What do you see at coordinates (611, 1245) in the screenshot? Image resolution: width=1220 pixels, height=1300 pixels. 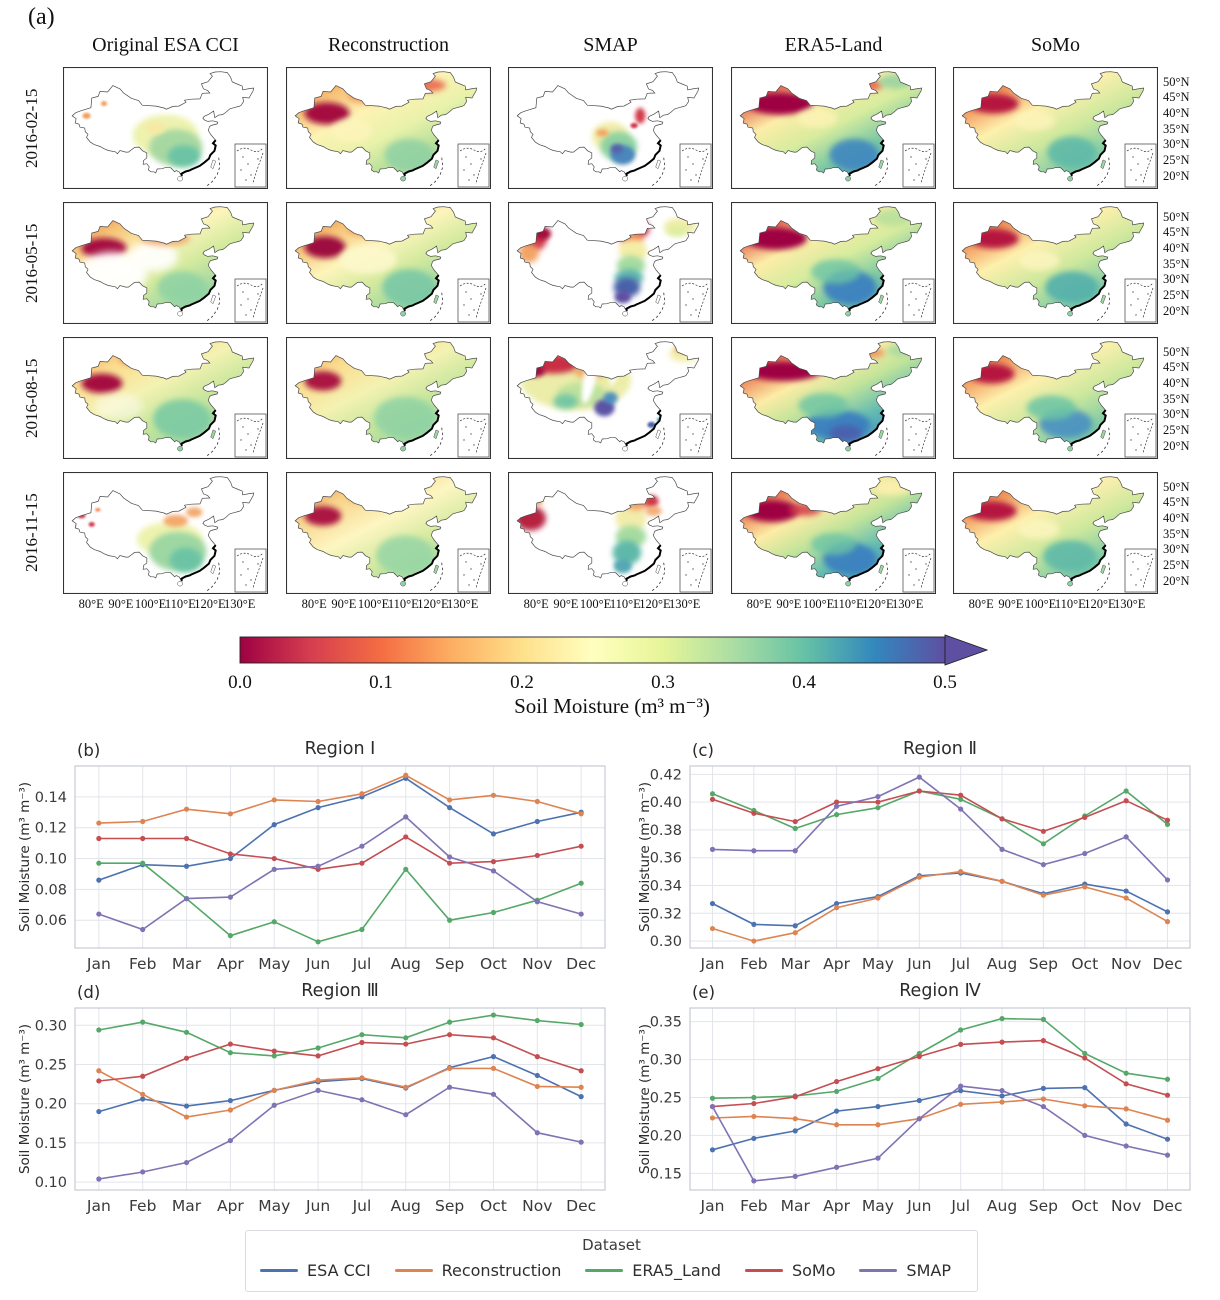 I see `legend-title: Dataset` at bounding box center [611, 1245].